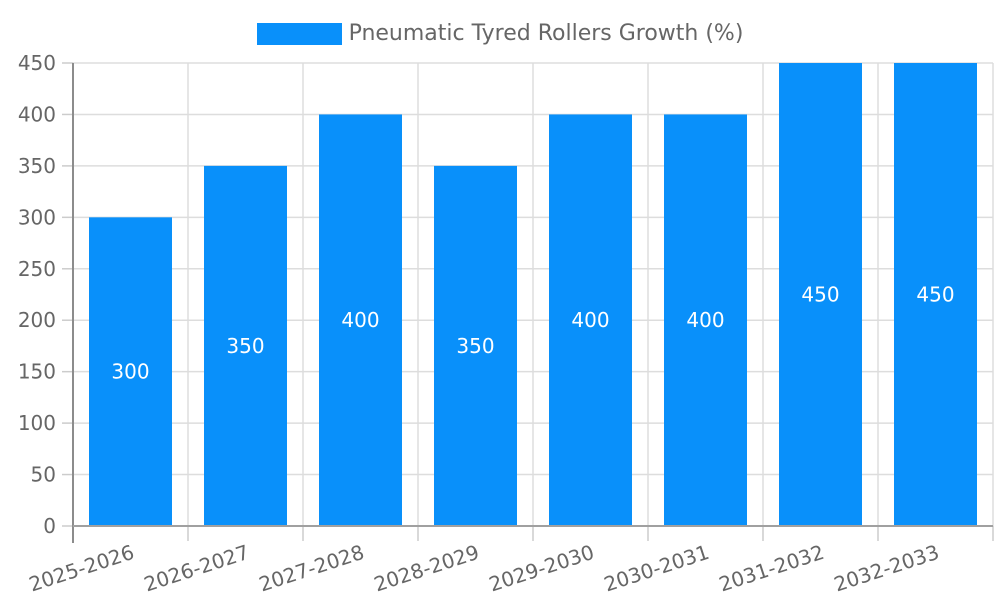  I want to click on x-tick-label: 2025-2026, so click(81, 568).